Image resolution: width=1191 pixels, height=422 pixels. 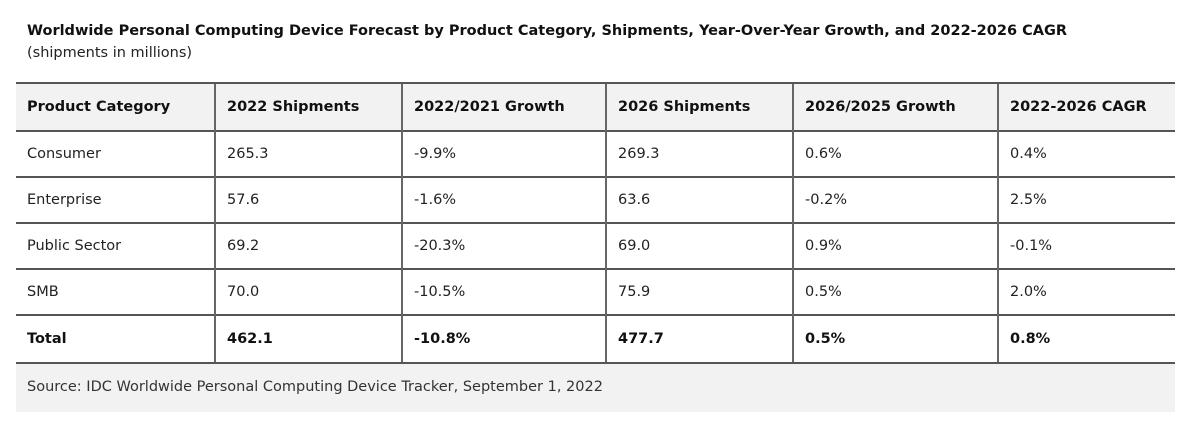 I want to click on table-row: Consumer 265.3 -9.9% 269.3 0.6% 0.4%, so click(x=595, y=153).